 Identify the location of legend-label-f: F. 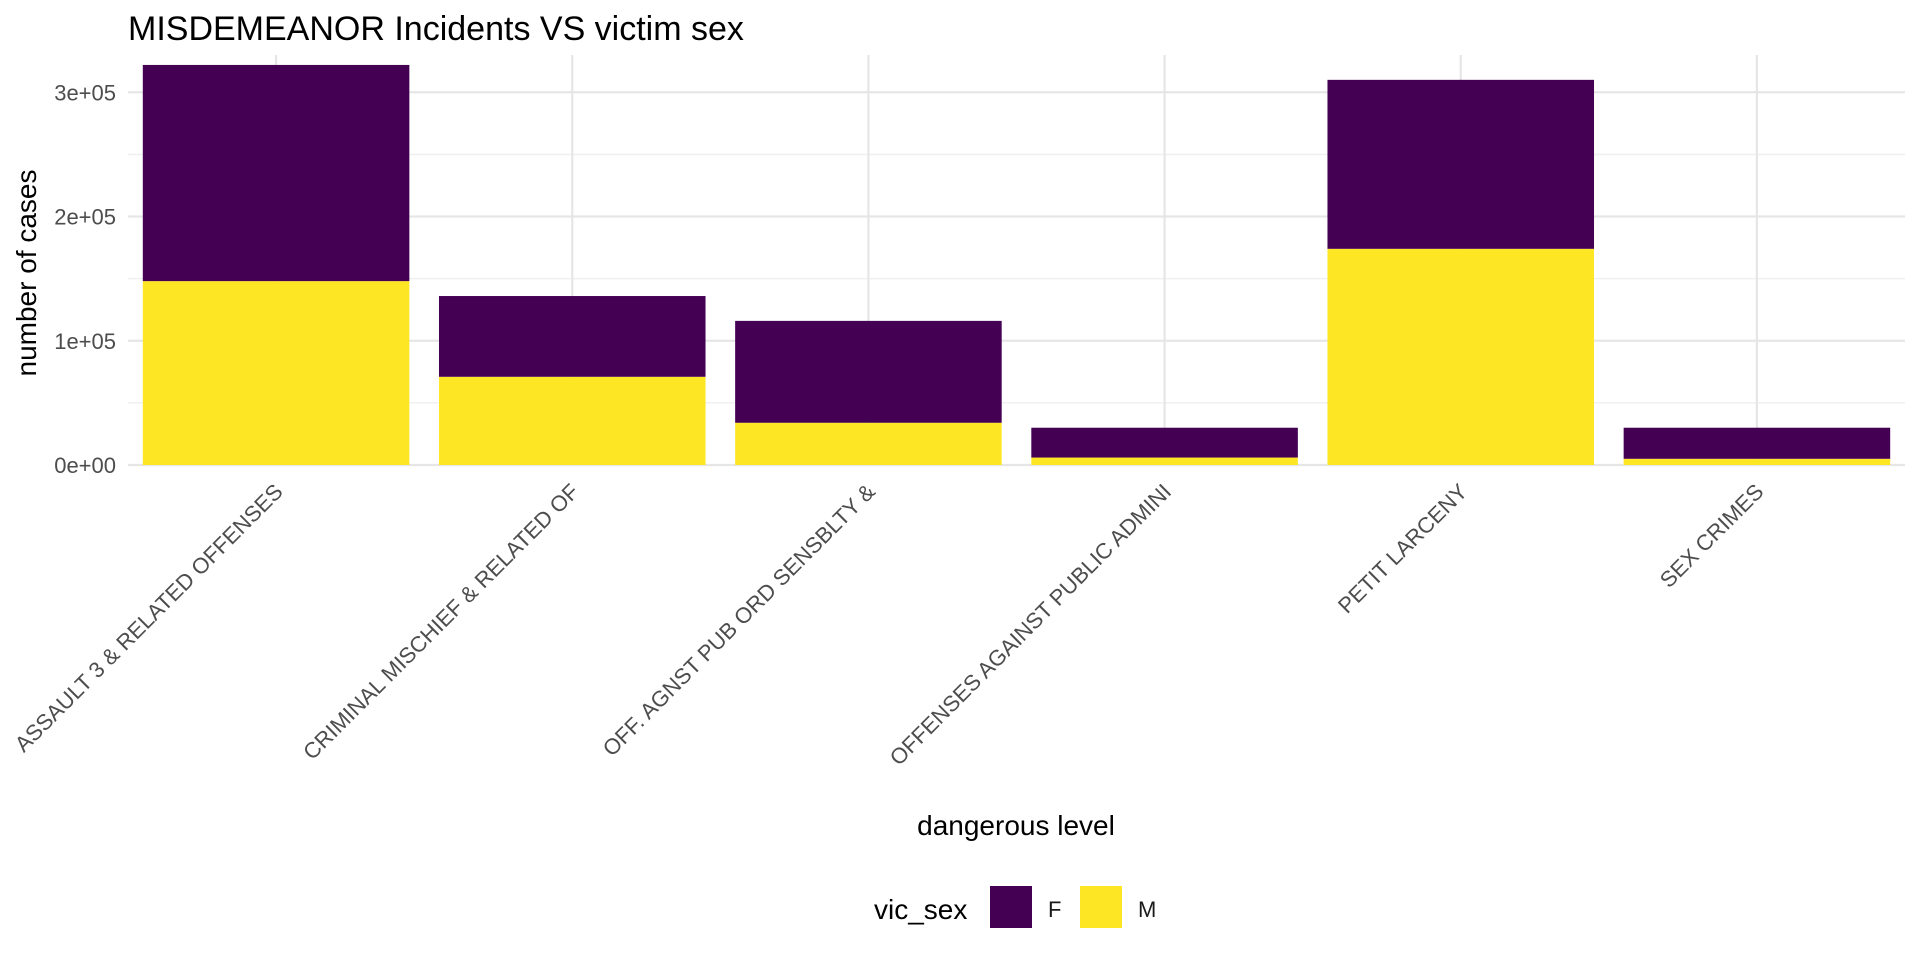
(1054, 909).